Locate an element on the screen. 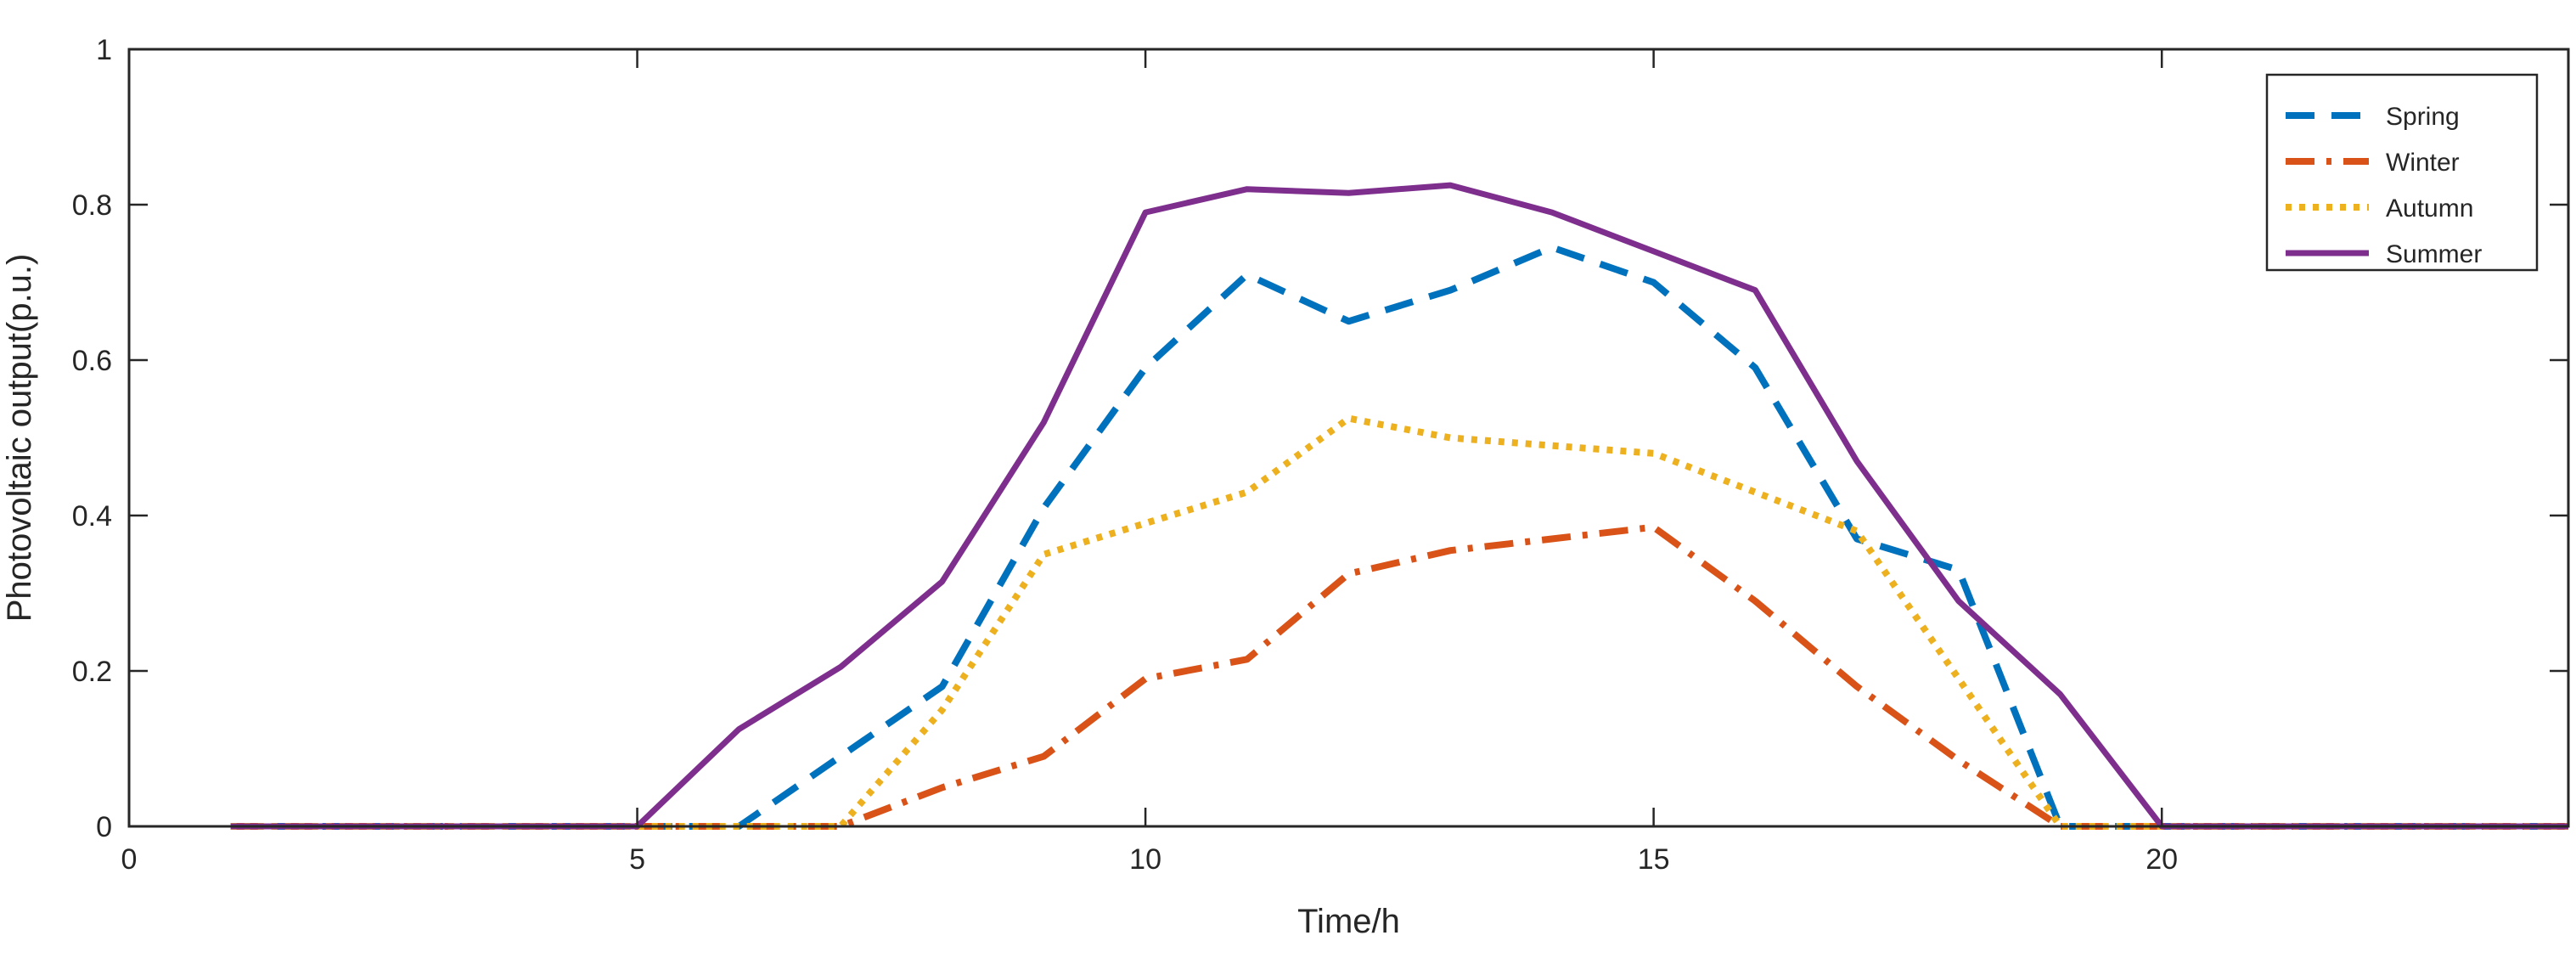 Image resolution: width=2576 pixels, height=958 pixels. y-tick-label: 1 is located at coordinates (104, 50).